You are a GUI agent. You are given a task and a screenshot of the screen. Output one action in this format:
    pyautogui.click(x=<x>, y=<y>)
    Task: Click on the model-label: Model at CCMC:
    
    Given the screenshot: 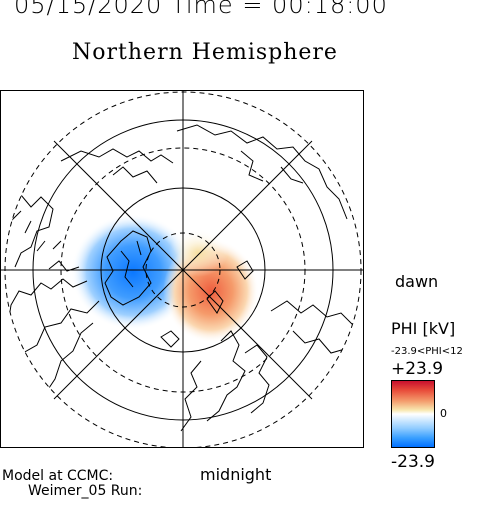 What is the action you would take?
    pyautogui.click(x=58, y=476)
    